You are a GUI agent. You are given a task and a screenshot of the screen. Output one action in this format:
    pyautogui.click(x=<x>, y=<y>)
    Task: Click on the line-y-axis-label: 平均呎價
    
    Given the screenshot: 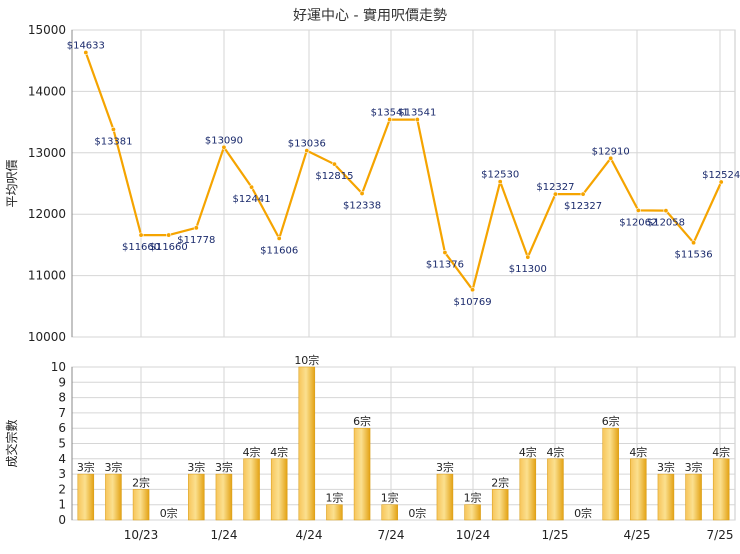 What is the action you would take?
    pyautogui.click(x=12, y=183)
    